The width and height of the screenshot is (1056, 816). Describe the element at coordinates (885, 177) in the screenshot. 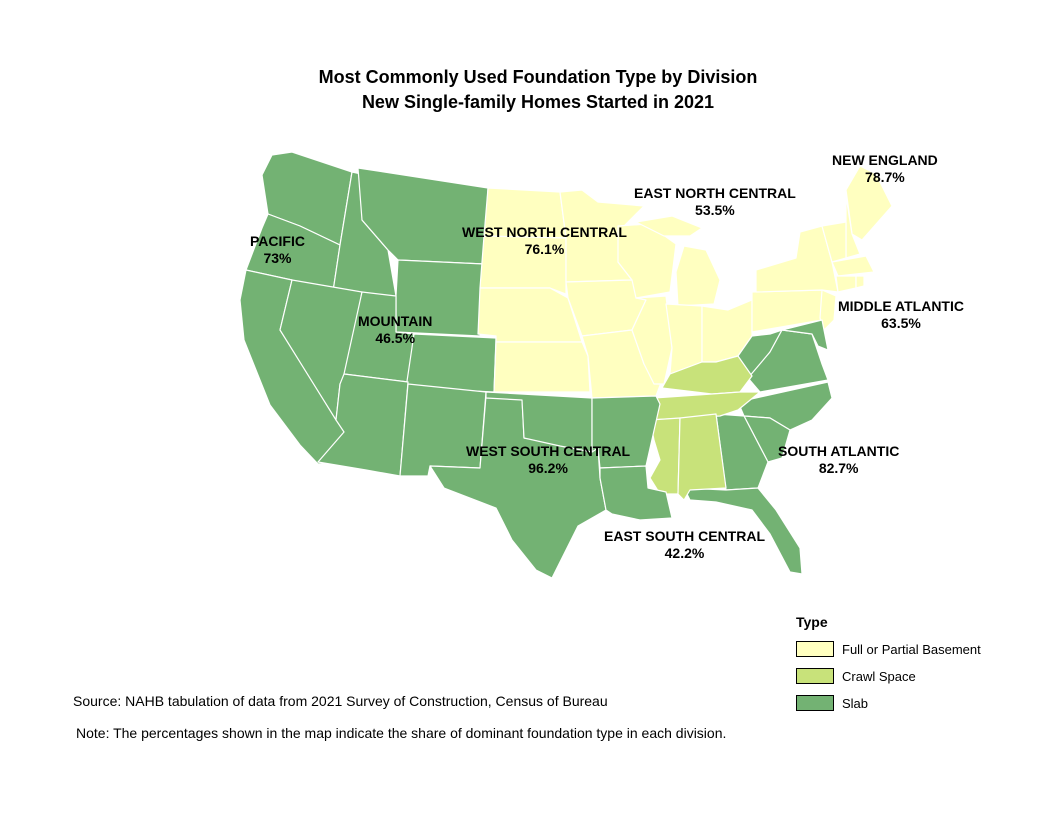

I see `region-value: 78.7%` at that location.